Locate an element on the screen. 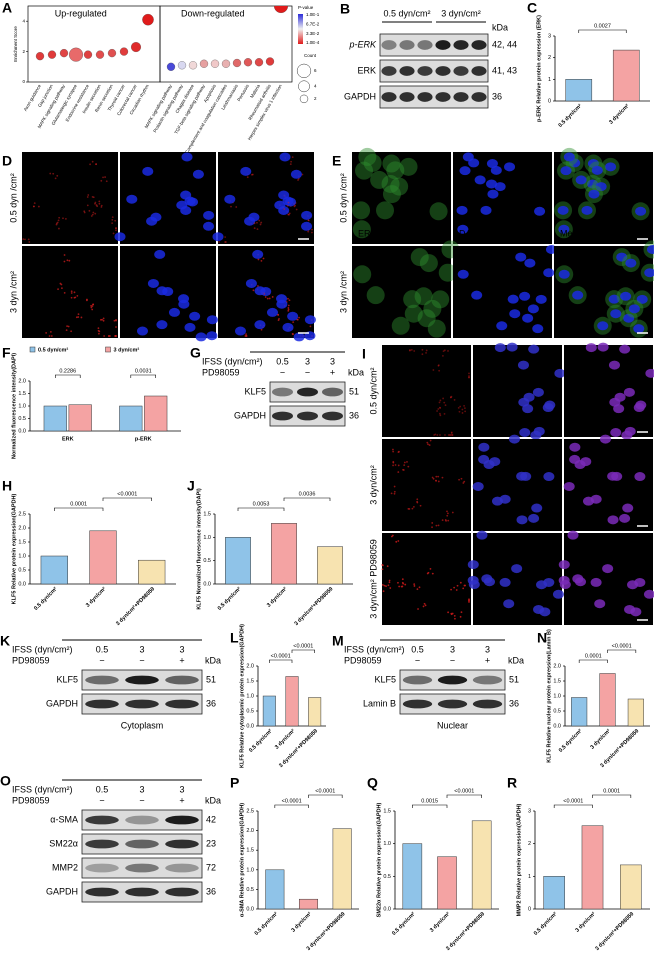  legend-label: 0.5 dyn/cm² is located at coordinates (53, 349).